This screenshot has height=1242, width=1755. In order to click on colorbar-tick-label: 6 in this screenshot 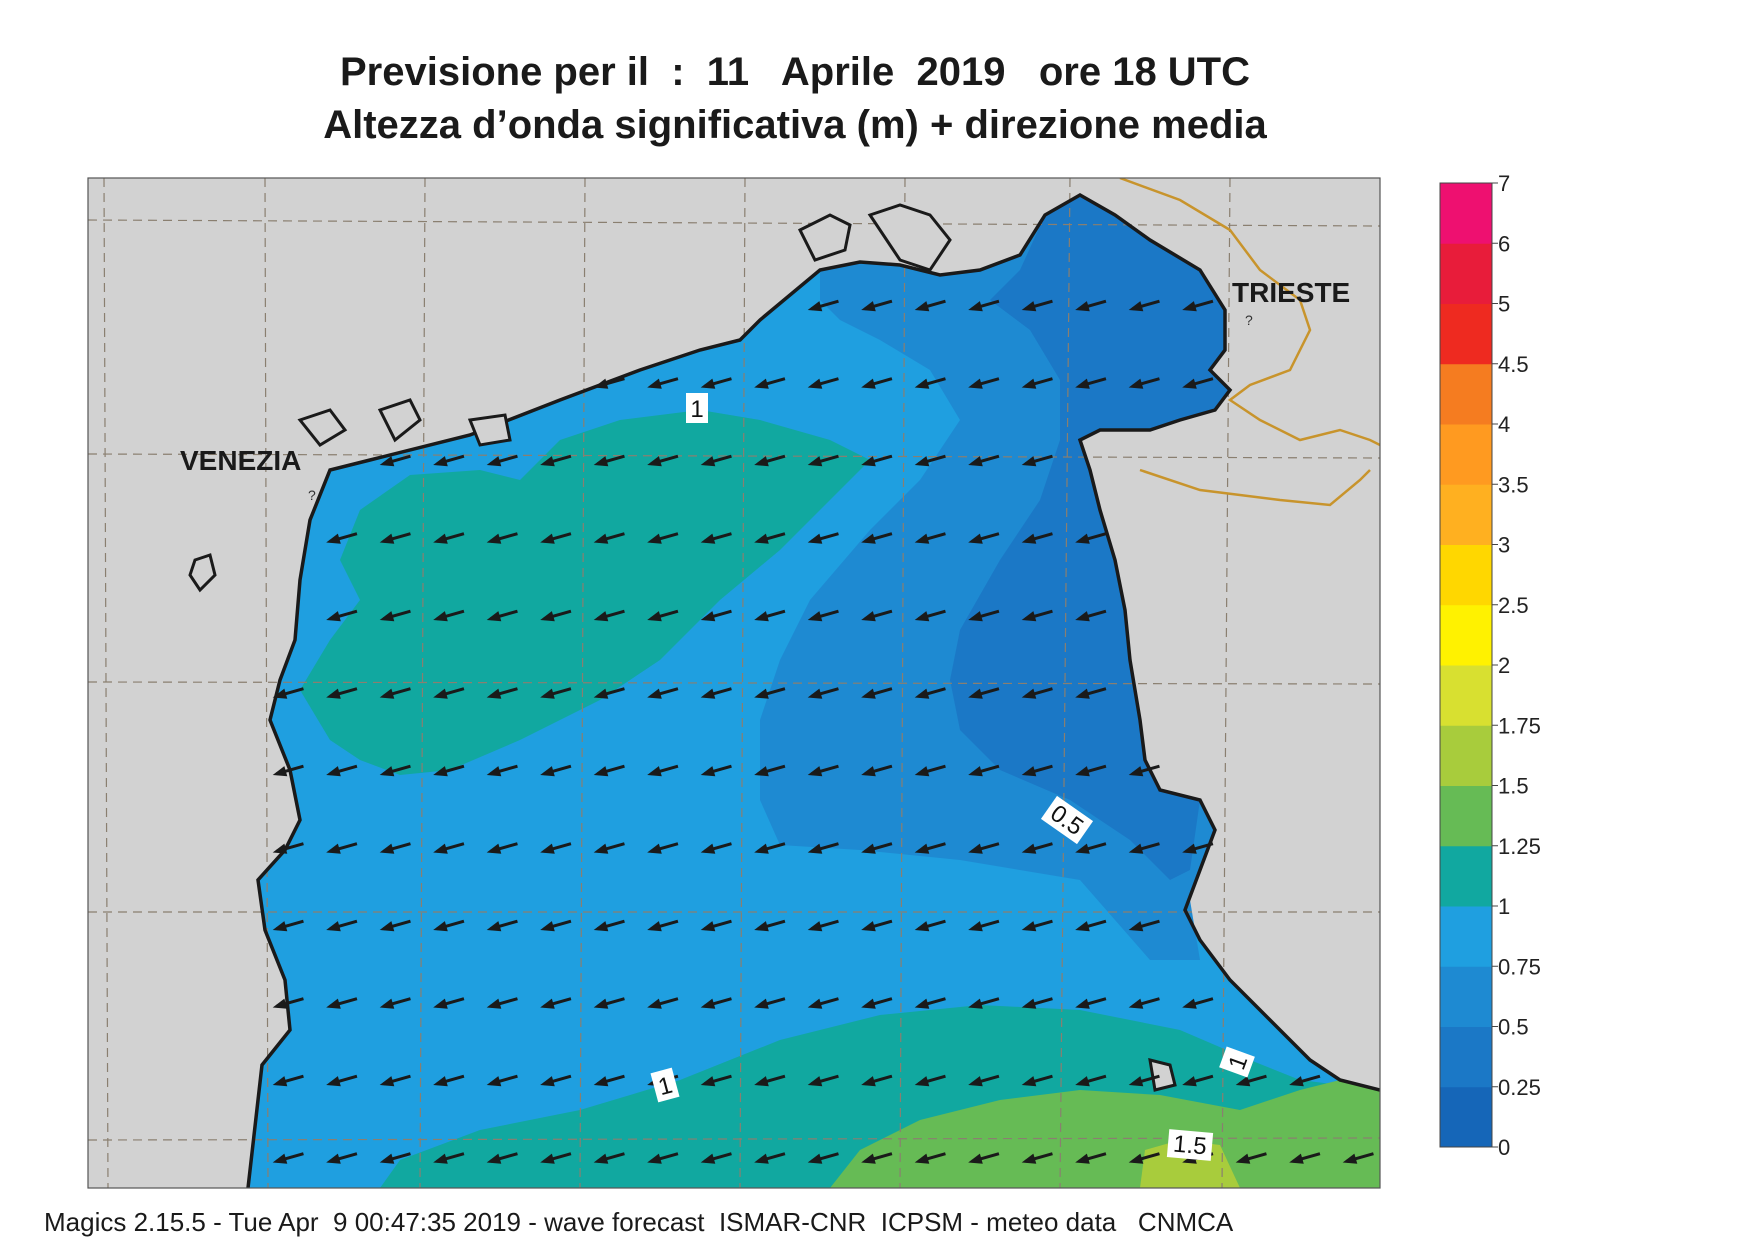, I will do `click(1504, 243)`.